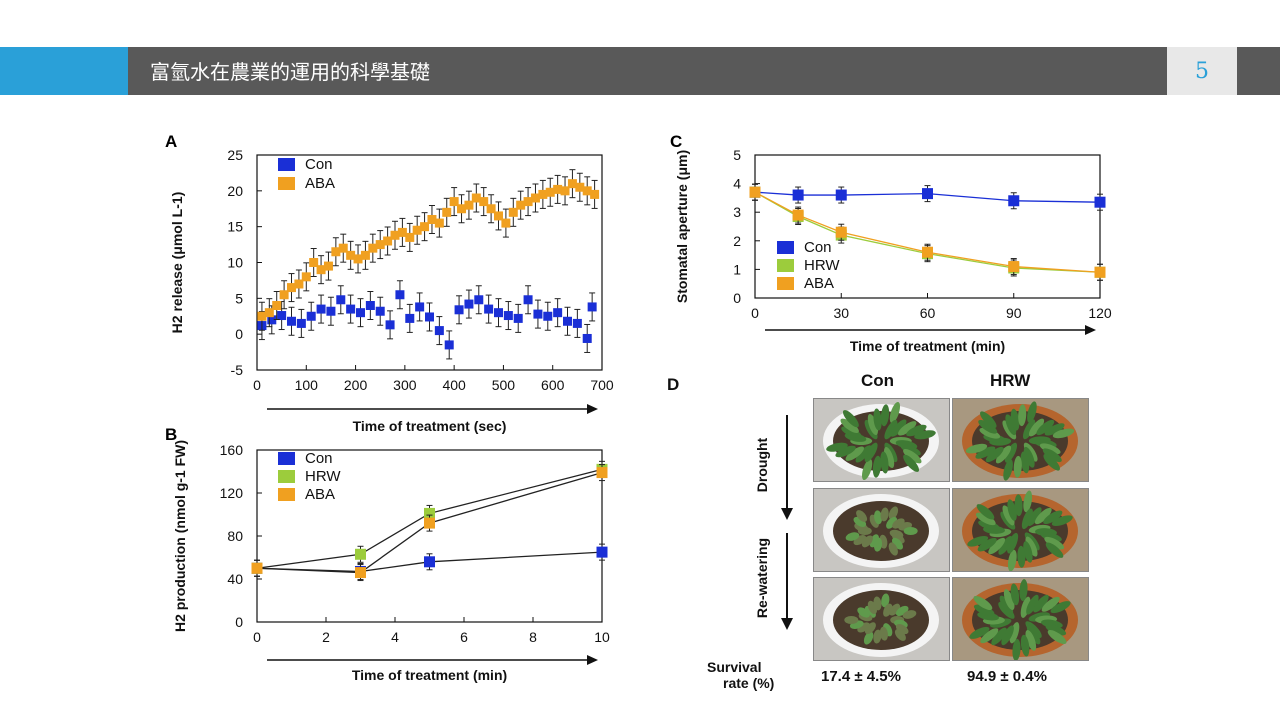 This screenshot has height=720, width=1280. Describe the element at coordinates (232, 450) in the screenshot. I see `y-tick-label: 160` at that location.